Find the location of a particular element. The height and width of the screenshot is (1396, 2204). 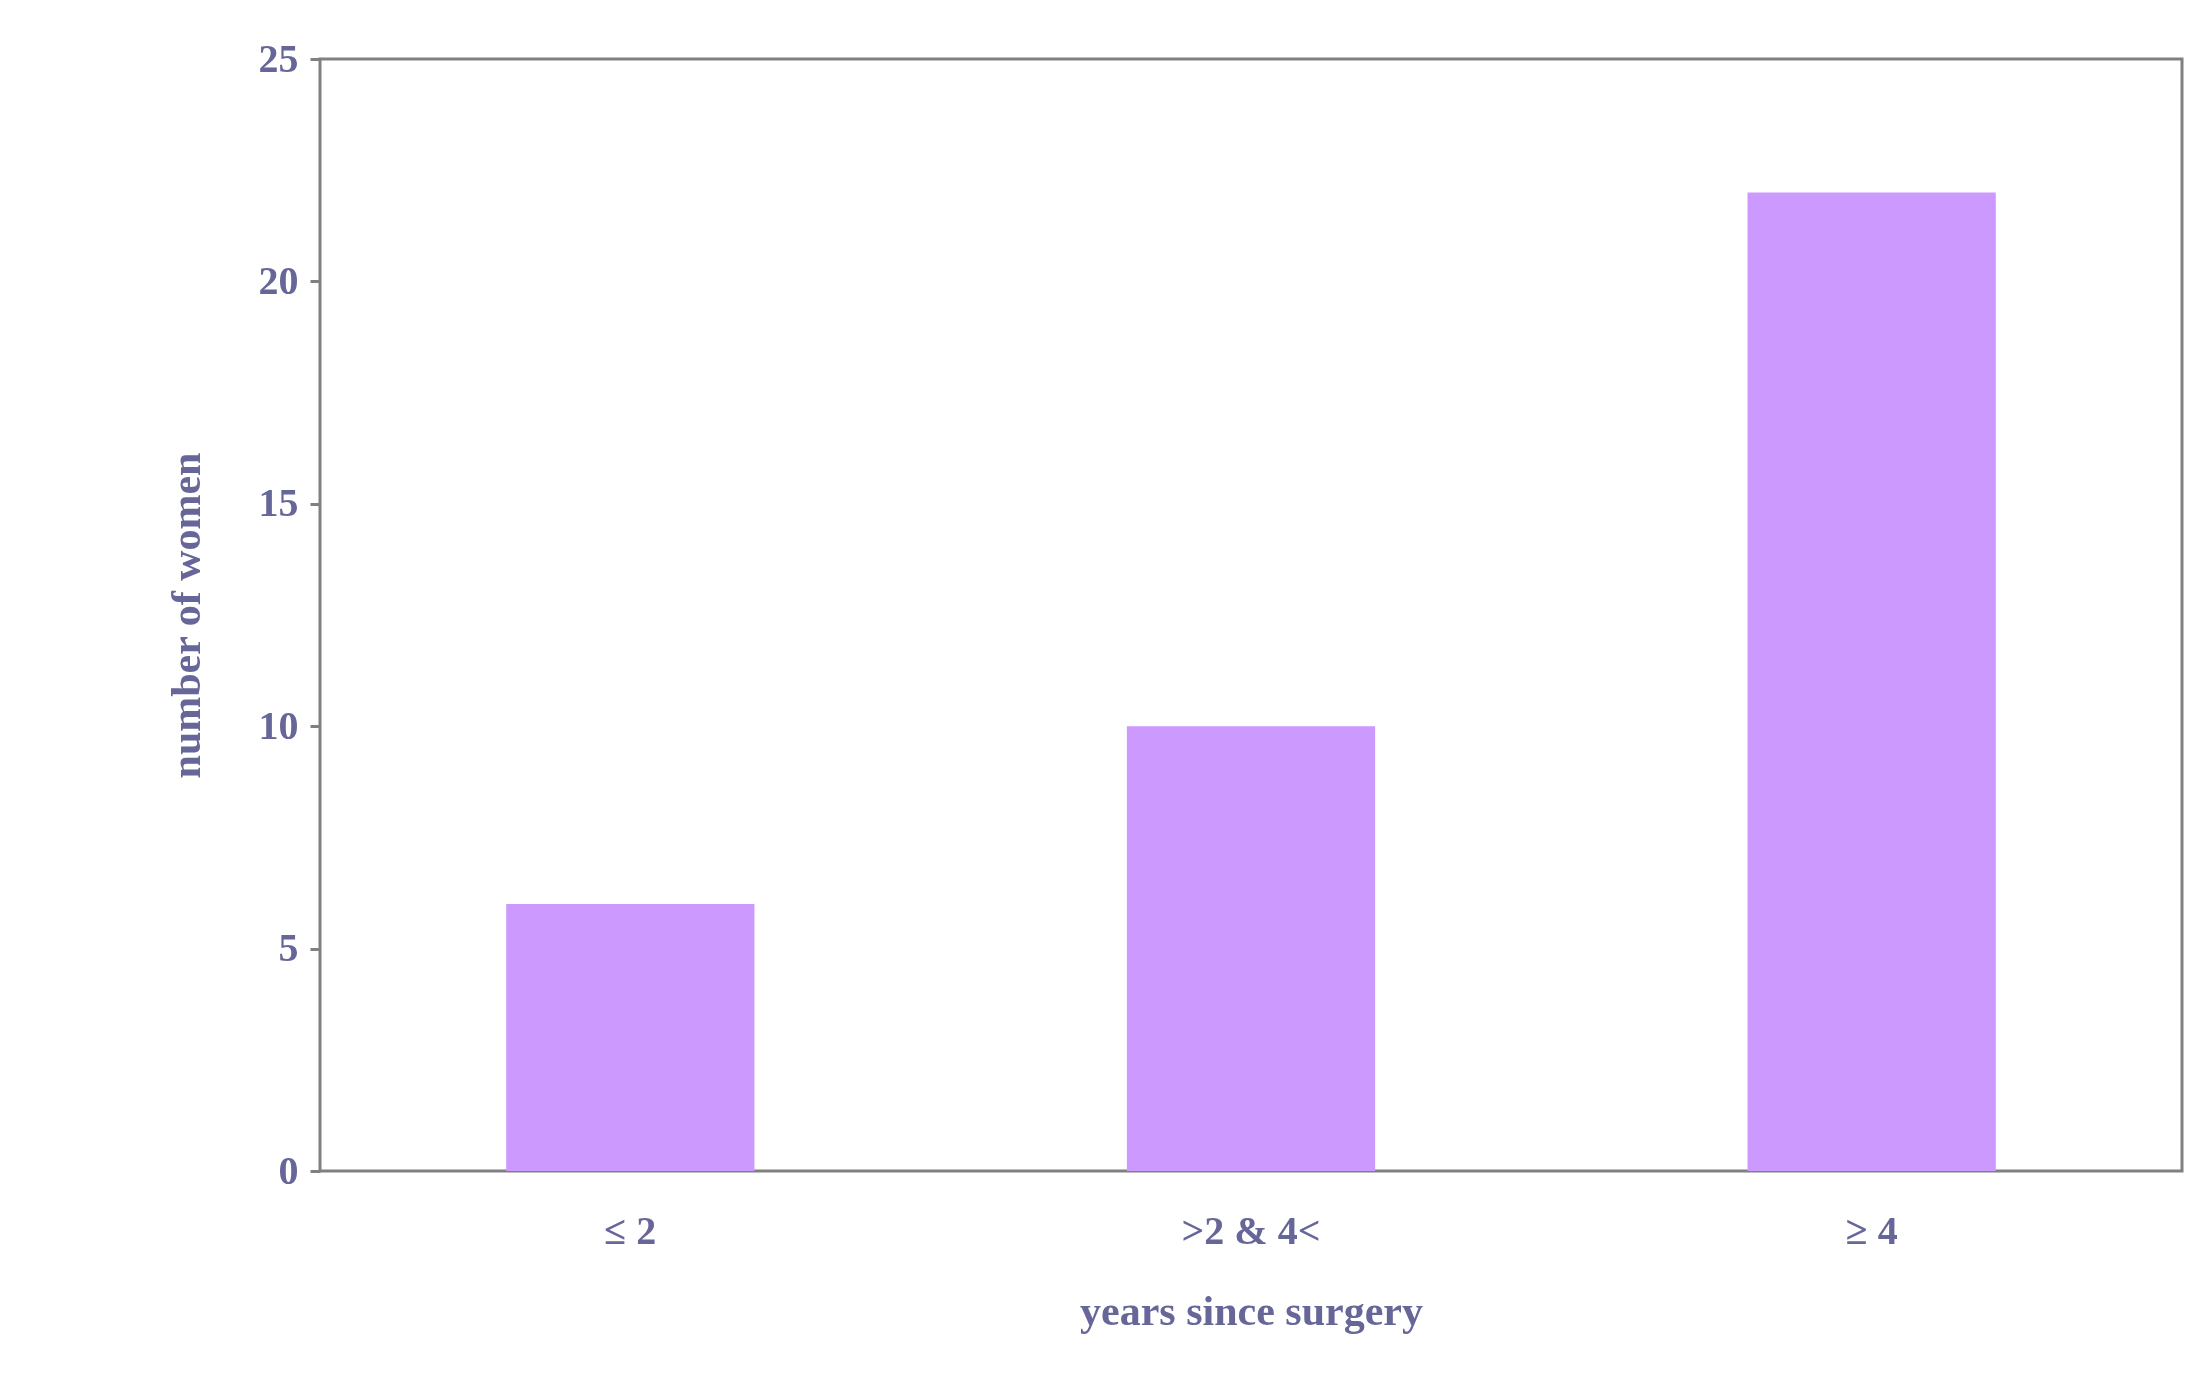

y-tick-label: 5 is located at coordinates (288, 948).